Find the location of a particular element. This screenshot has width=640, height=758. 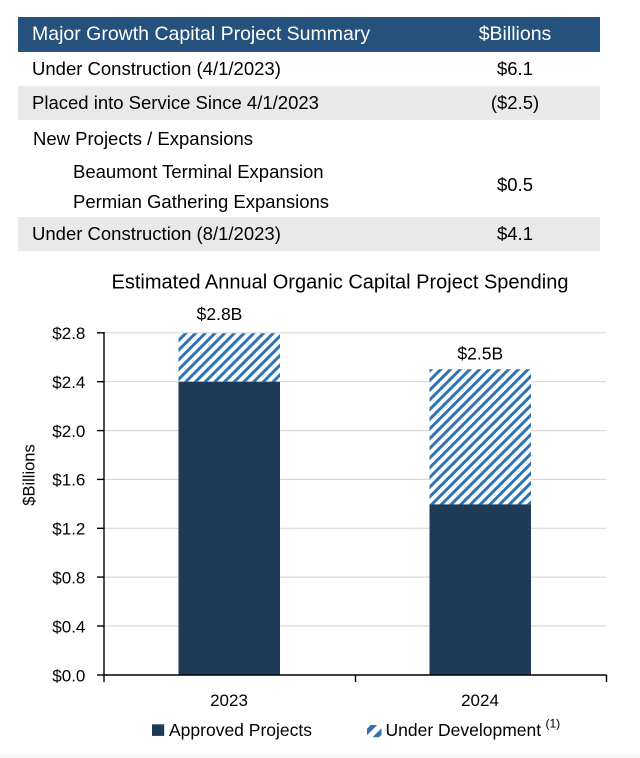

svg-text: $1.2 is located at coordinates (68, 529).